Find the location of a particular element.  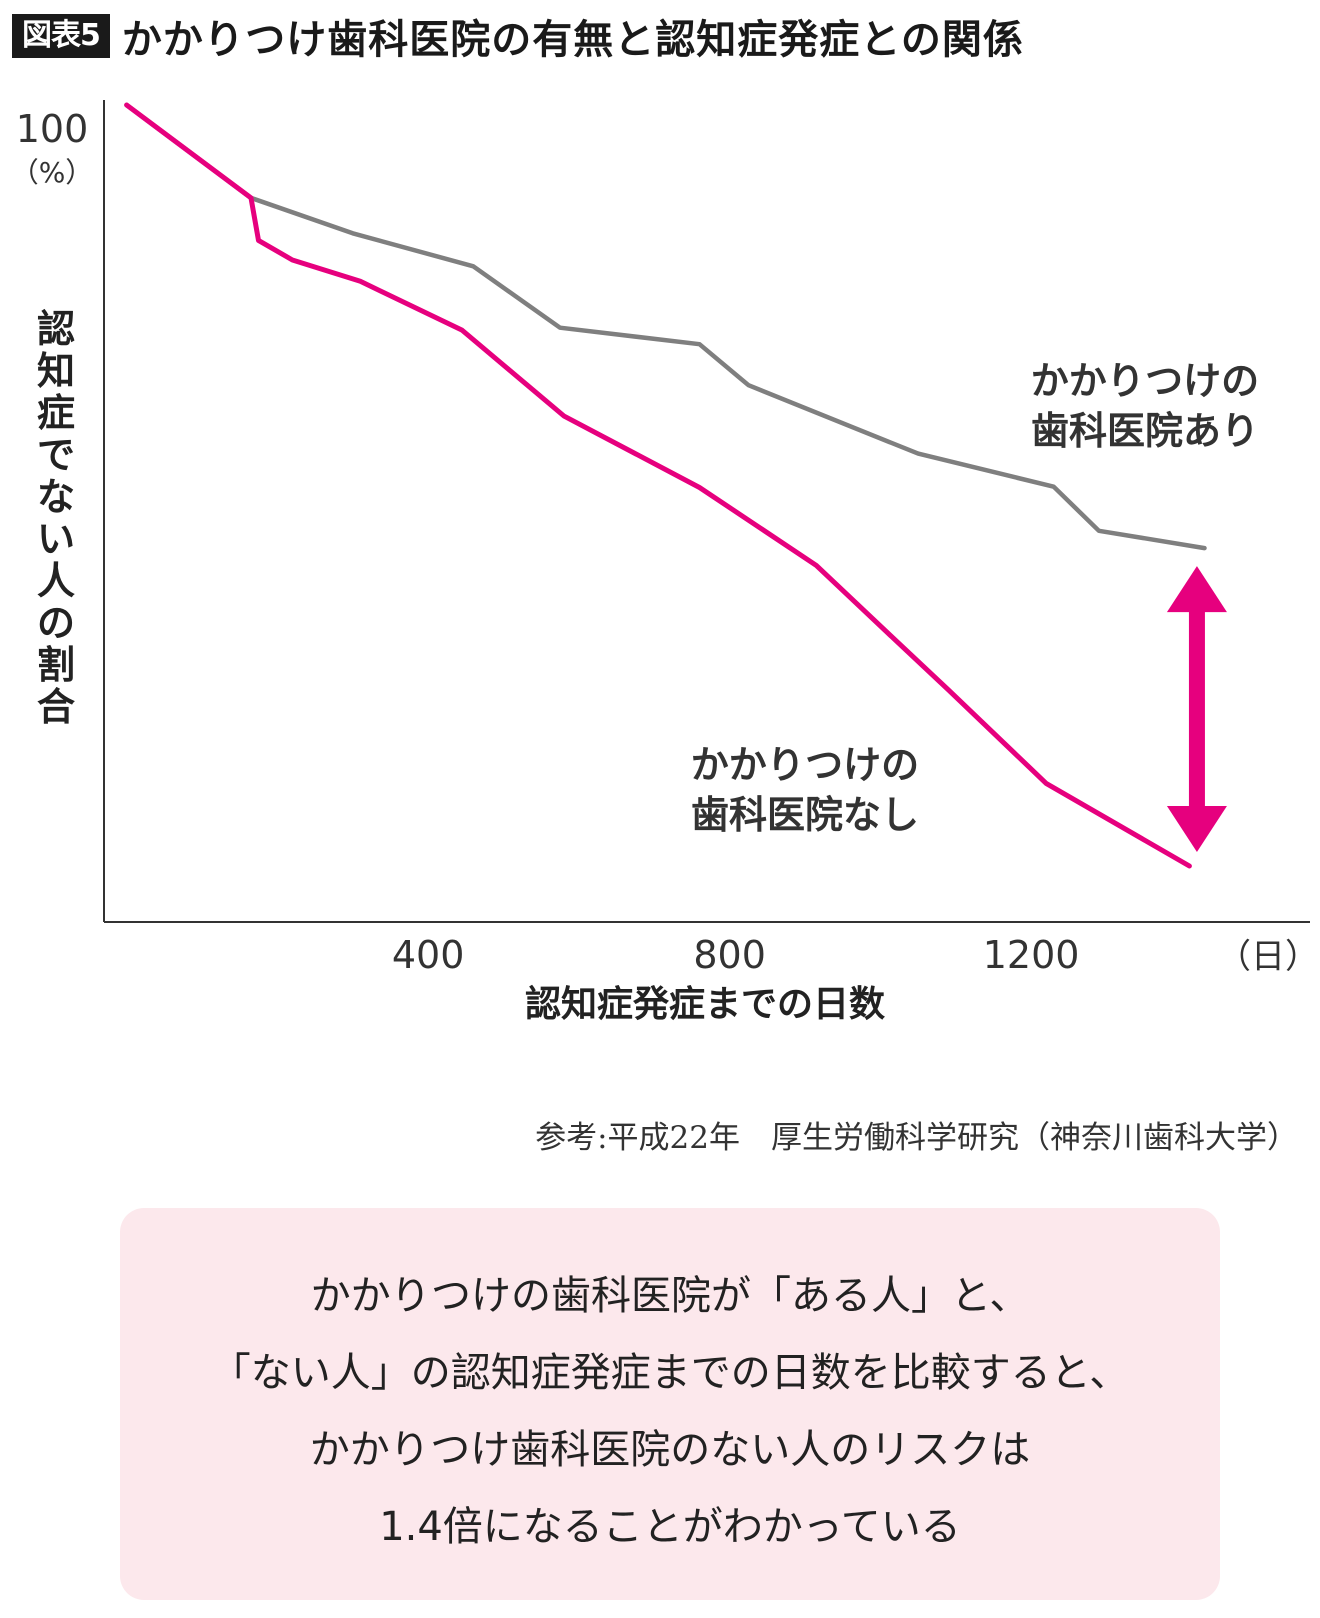

series-label-without-dentist: かかりつけの歯科医院なし is located at coordinates (805, 790).